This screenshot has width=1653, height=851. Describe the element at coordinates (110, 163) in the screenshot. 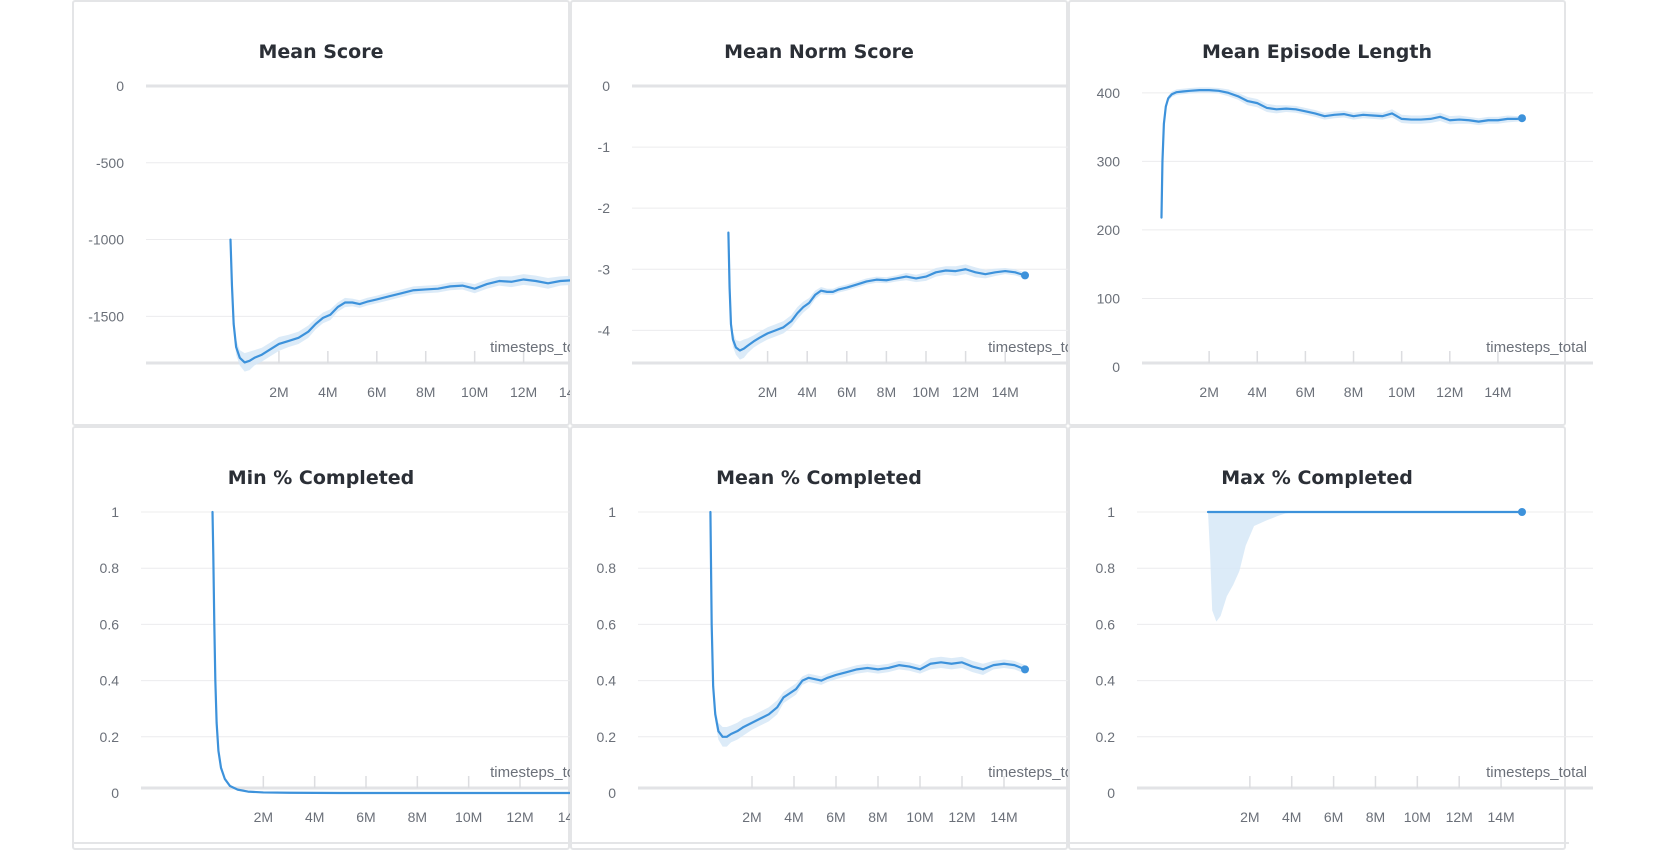

I see `y-tick-label: -500` at that location.